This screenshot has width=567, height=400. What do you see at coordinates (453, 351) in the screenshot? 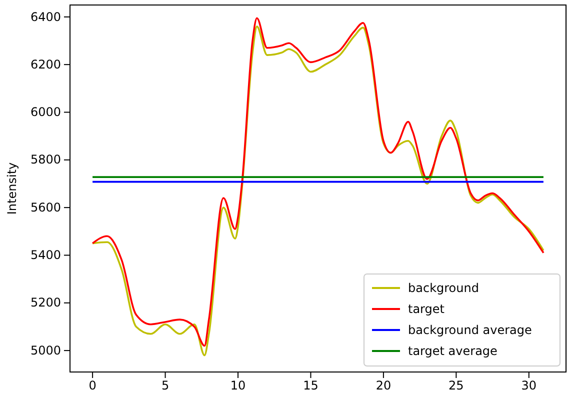
I see `legend-label: target average` at bounding box center [453, 351].